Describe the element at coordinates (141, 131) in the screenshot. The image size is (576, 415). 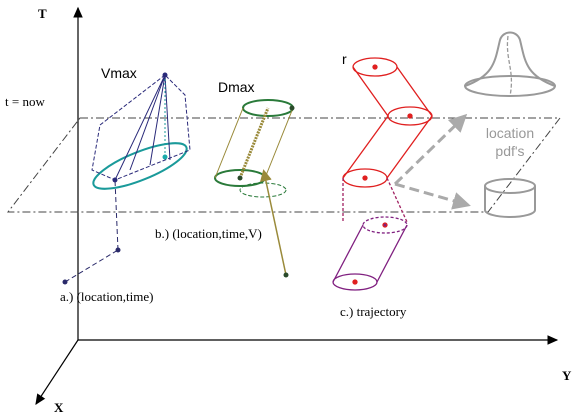
I see `vmax-shape` at that location.